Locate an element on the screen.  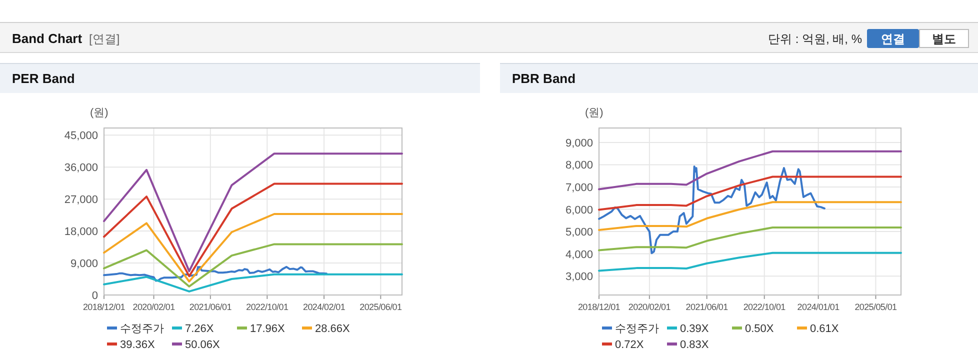
text: 단위 : 억원, 배, % is located at coordinates (815, 39).